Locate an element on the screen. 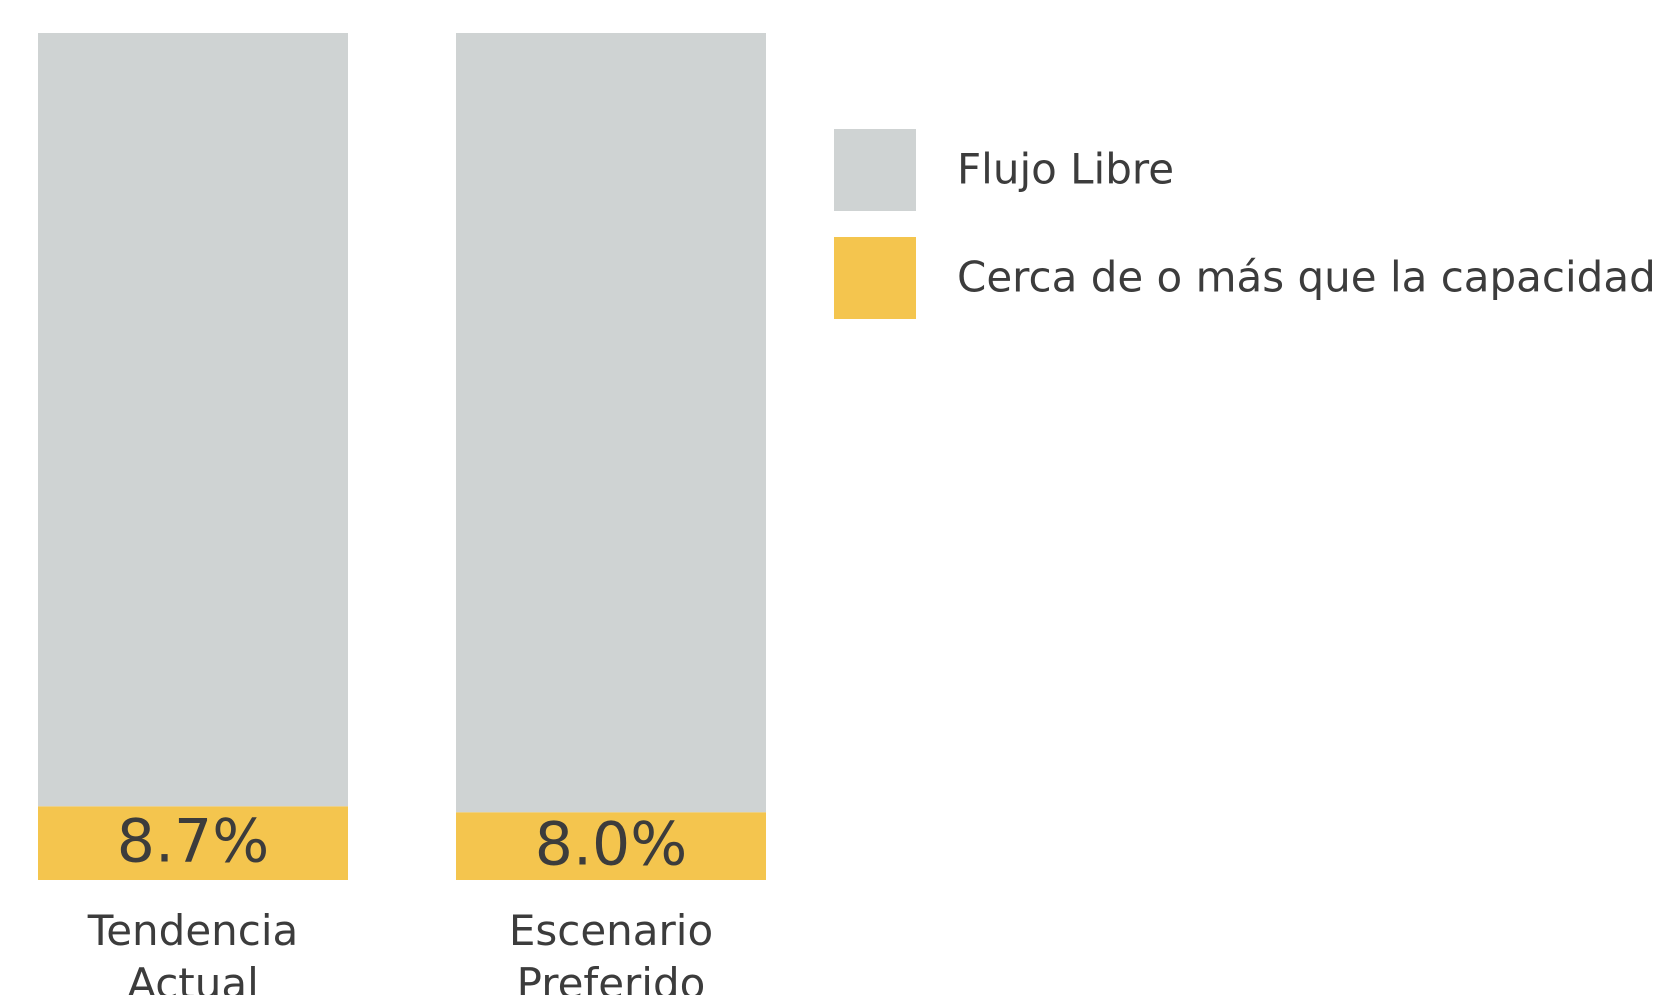 The width and height of the screenshot is (1669, 995). x-tick-label: Escenario Preferido is located at coordinates (611, 950).